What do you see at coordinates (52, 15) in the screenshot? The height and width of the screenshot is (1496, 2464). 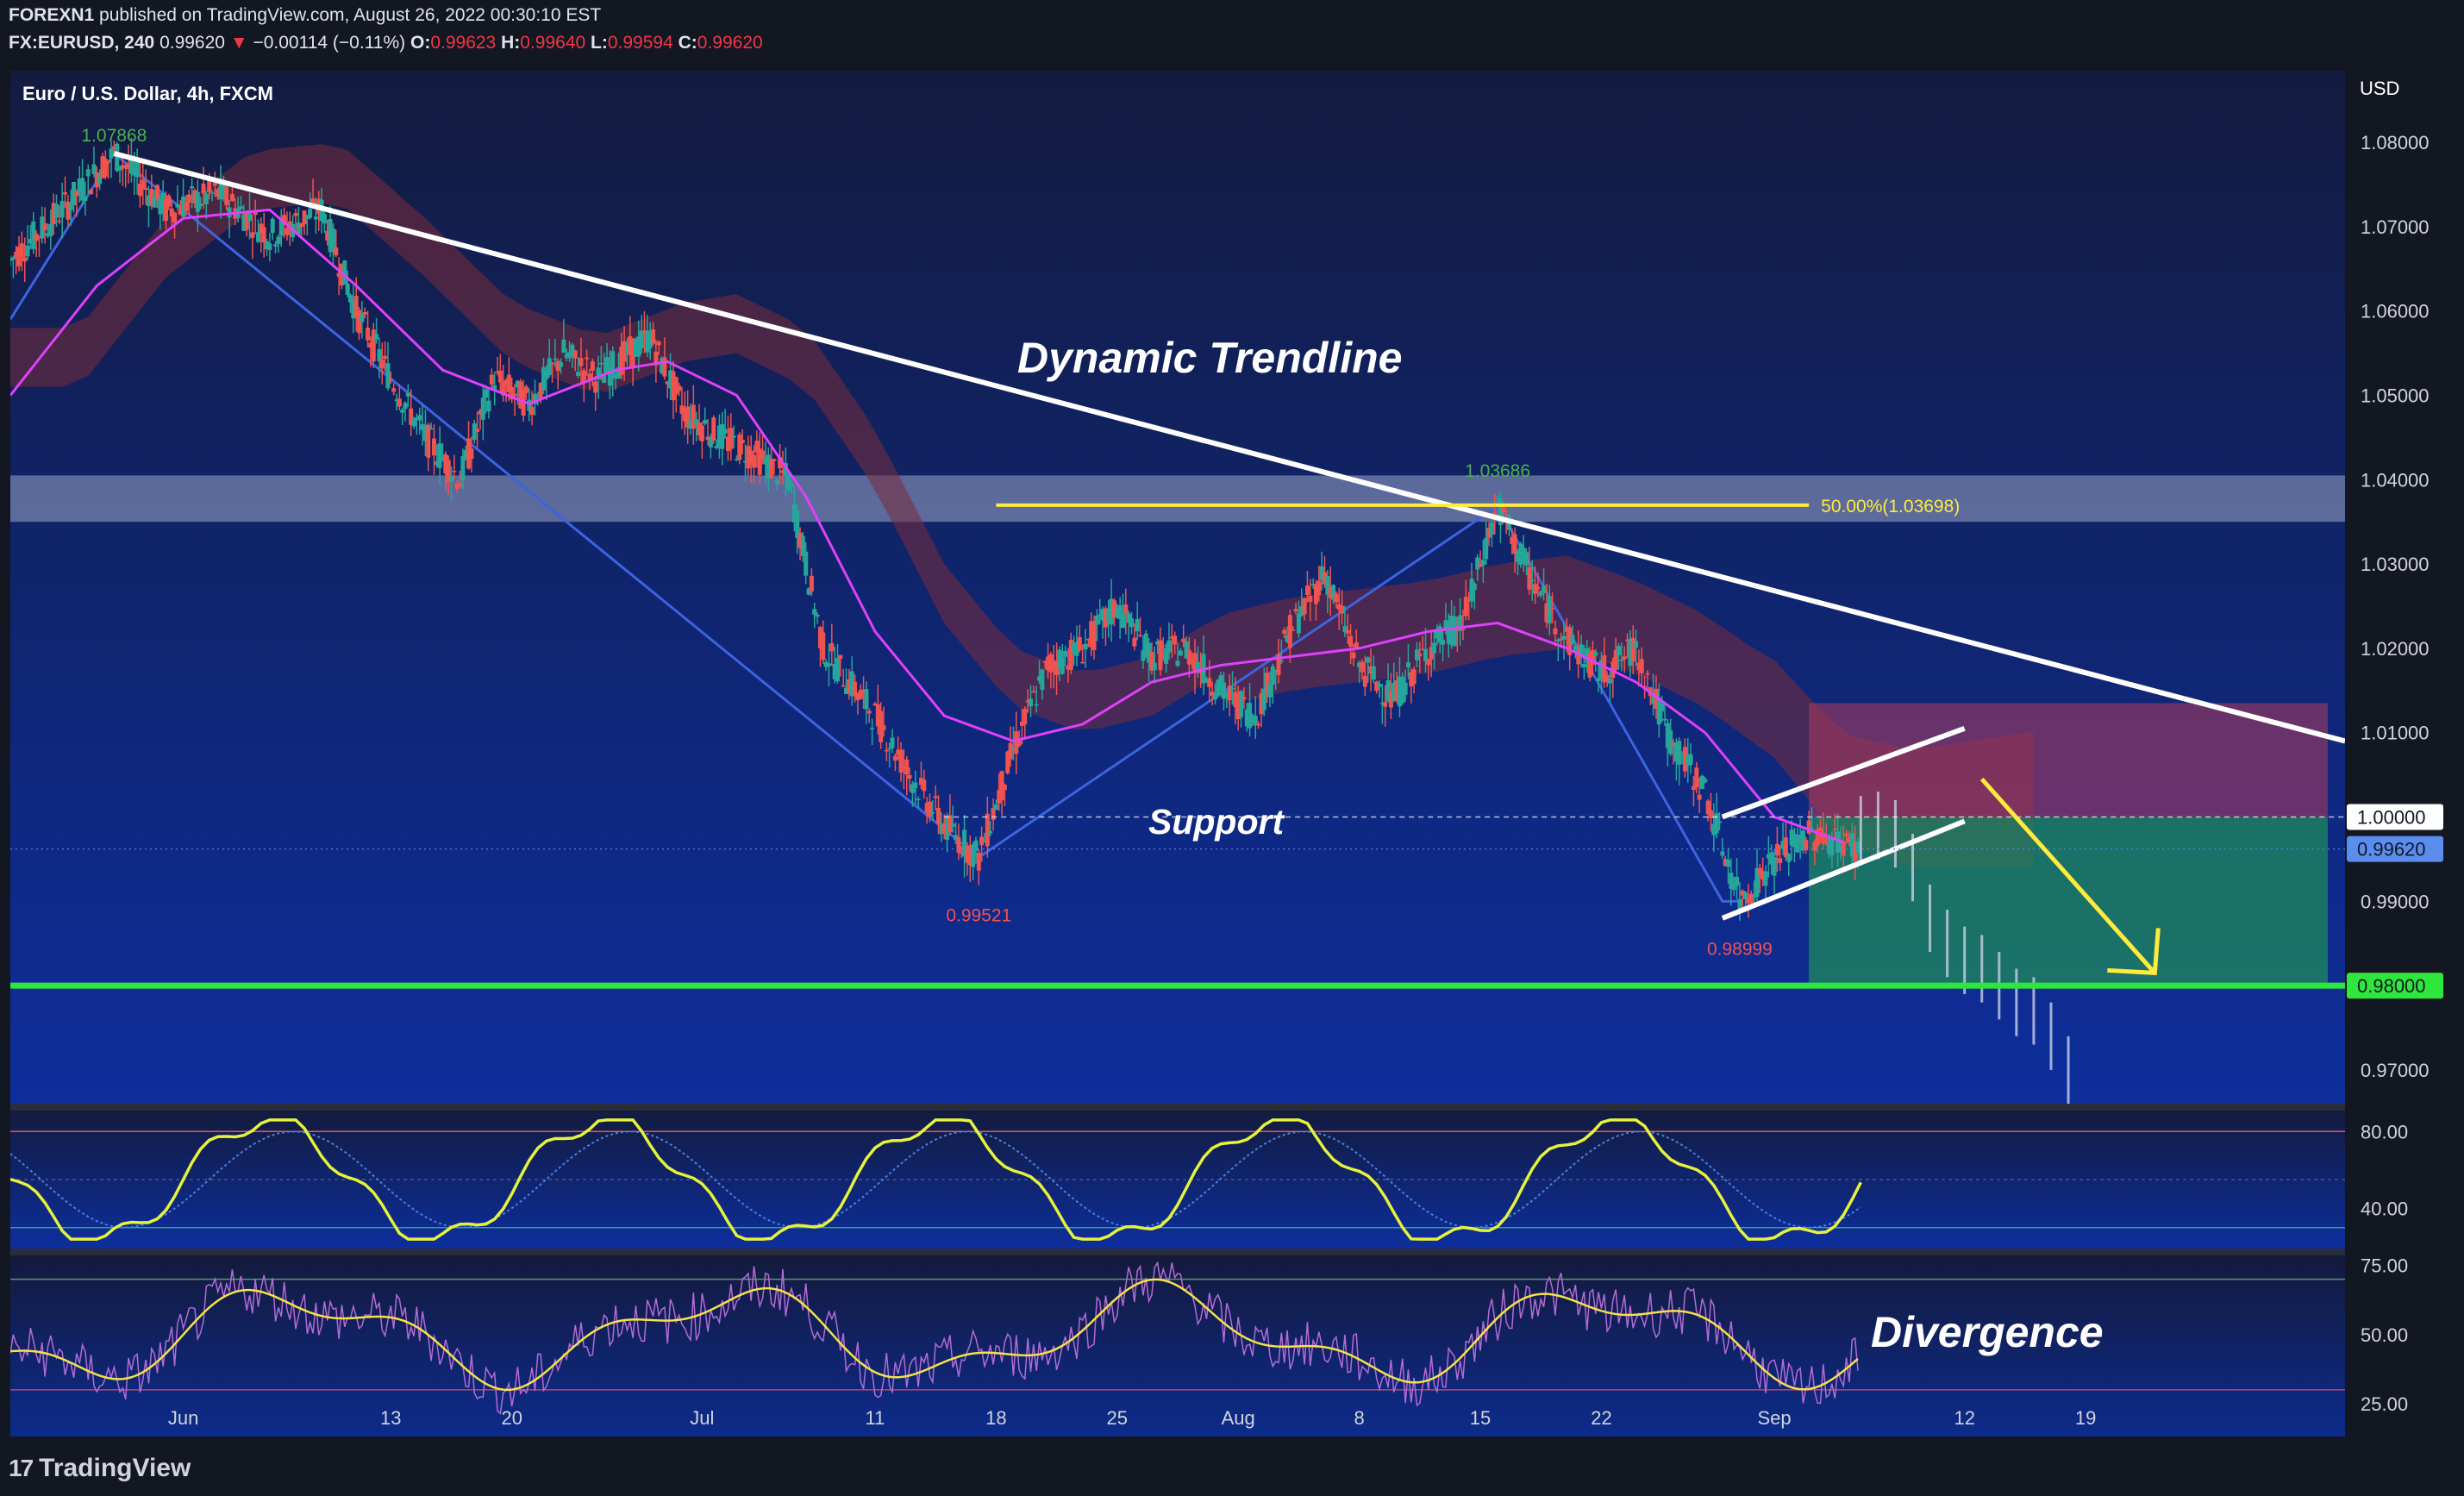 I see `author: FOREXN1` at bounding box center [52, 15].